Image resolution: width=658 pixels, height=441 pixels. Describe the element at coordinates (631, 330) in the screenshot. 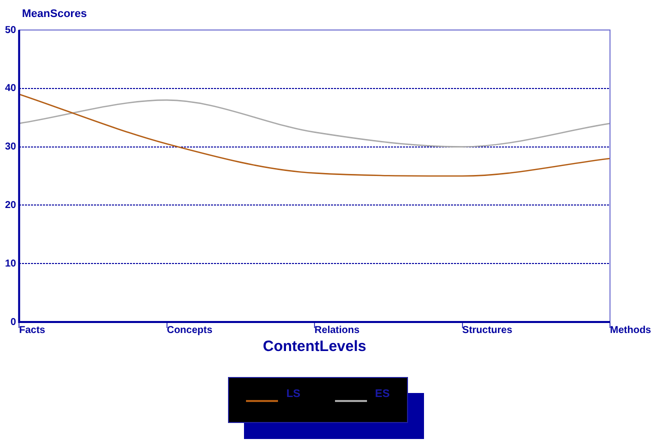

I see `x-tick-label: Methods` at that location.